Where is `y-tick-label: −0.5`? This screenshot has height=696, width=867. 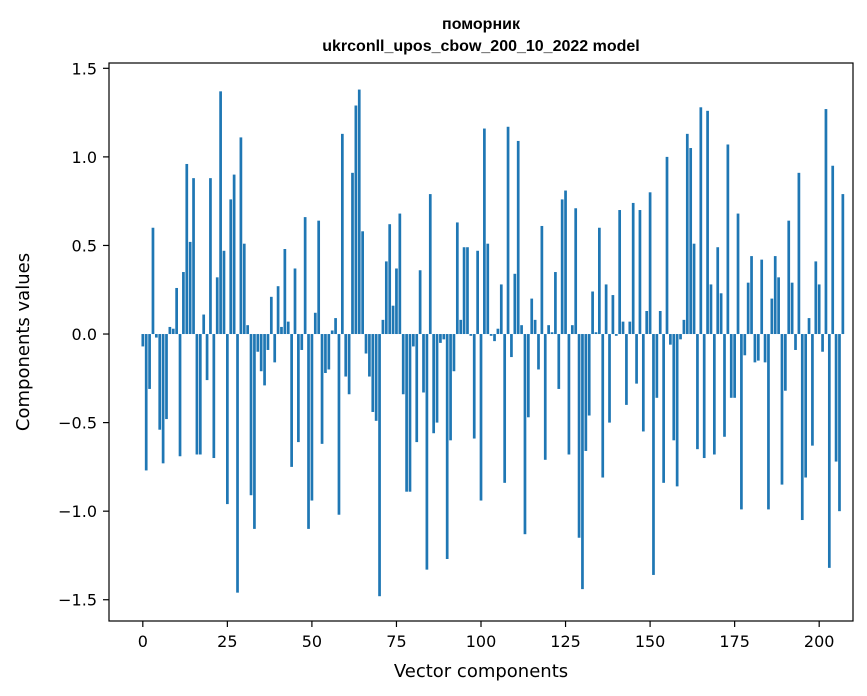
y-tick-label: −0.5 is located at coordinates (77, 423).